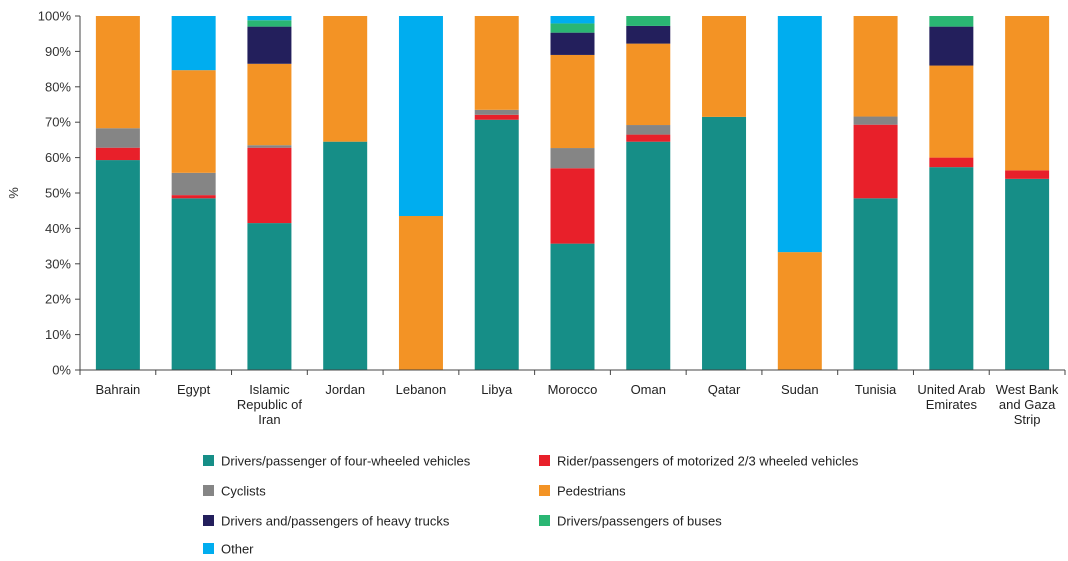 The image size is (1068, 561). I want to click on legend-label: Drivers and/passengers of heavy trucks, so click(335, 521).